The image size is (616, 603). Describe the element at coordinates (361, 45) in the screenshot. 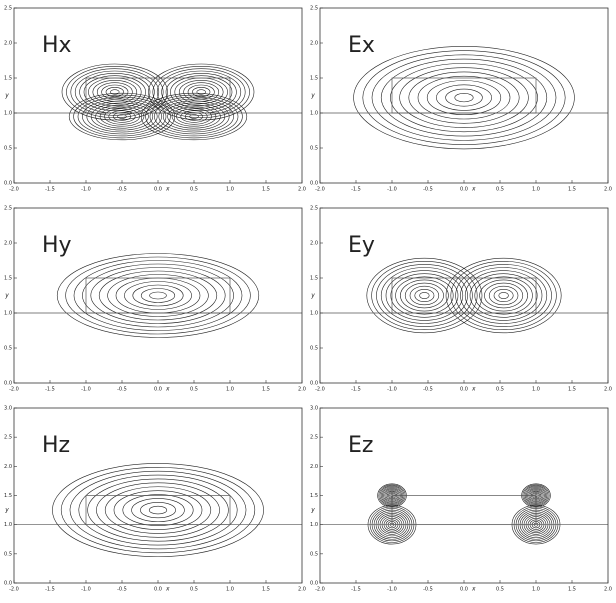

I see `panel-title: Ex` at that location.